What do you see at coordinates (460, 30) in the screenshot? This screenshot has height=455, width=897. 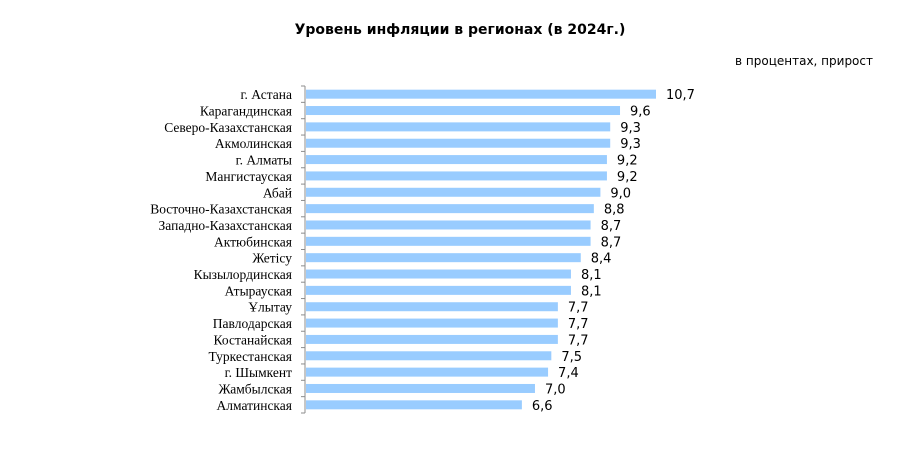 I see `chart-title: Уровень инфляции в регионах (в 2024г.)` at bounding box center [460, 30].